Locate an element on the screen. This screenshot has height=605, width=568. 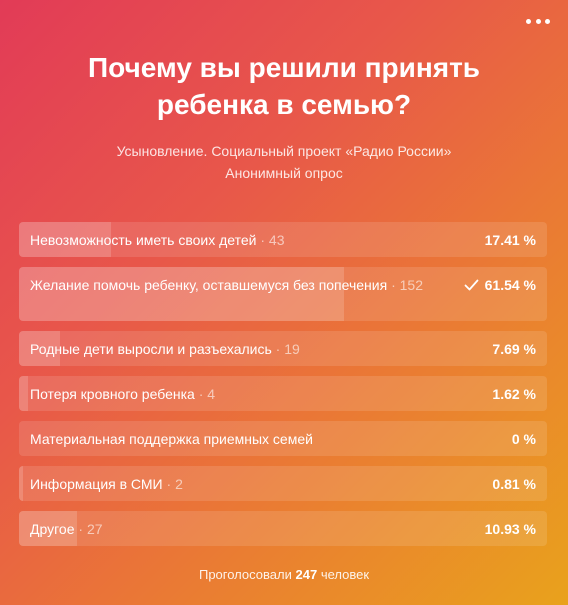
option-count: · 152 is located at coordinates (407, 285).